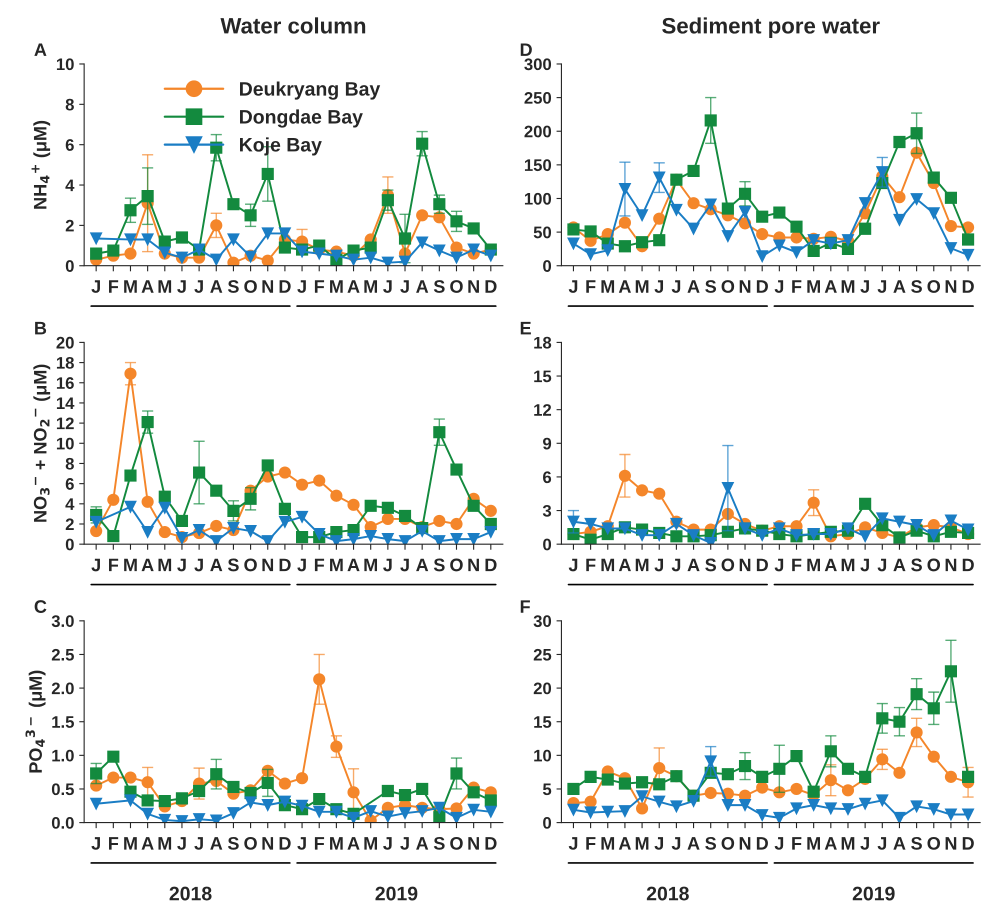 The image size is (990, 914). Describe the element at coordinates (40, 328) in the screenshot. I see `text: B` at that location.